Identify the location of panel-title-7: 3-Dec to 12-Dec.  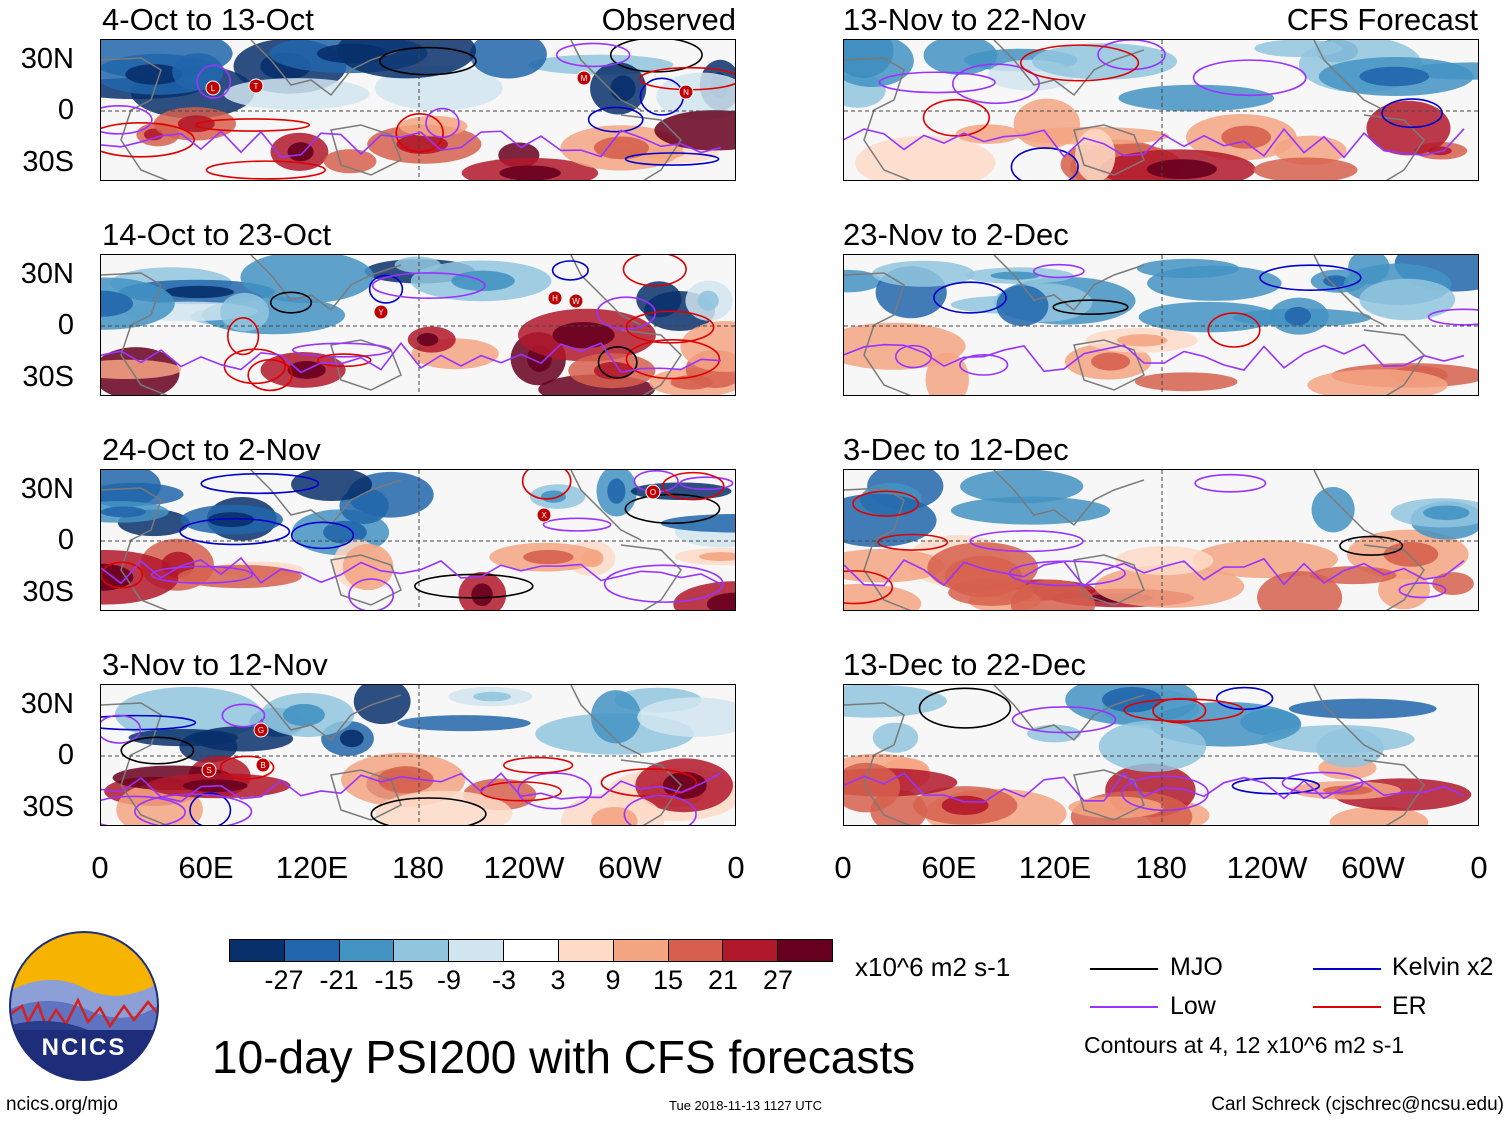
(956, 449).